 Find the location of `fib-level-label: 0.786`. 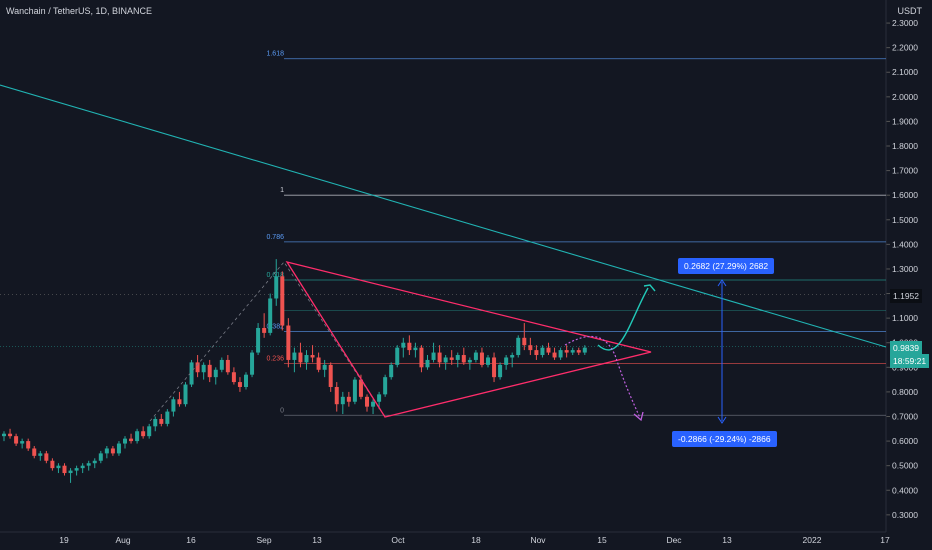

fib-level-label: 0.786 is located at coordinates (275, 237).